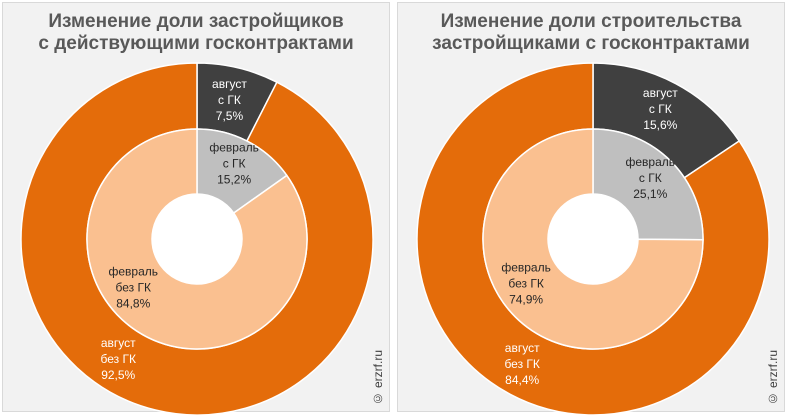 The height and width of the screenshot is (415, 795). I want to click on slice-label: февраль с ГК 15,2%, so click(234, 163).